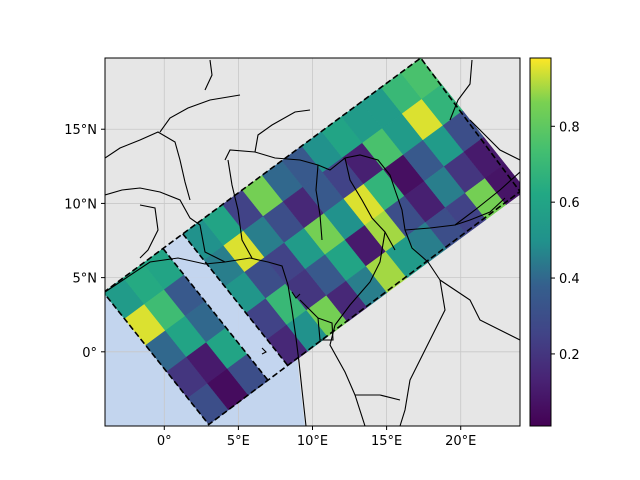  I want to click on y-tick-label: 10°N, so click(80, 204).